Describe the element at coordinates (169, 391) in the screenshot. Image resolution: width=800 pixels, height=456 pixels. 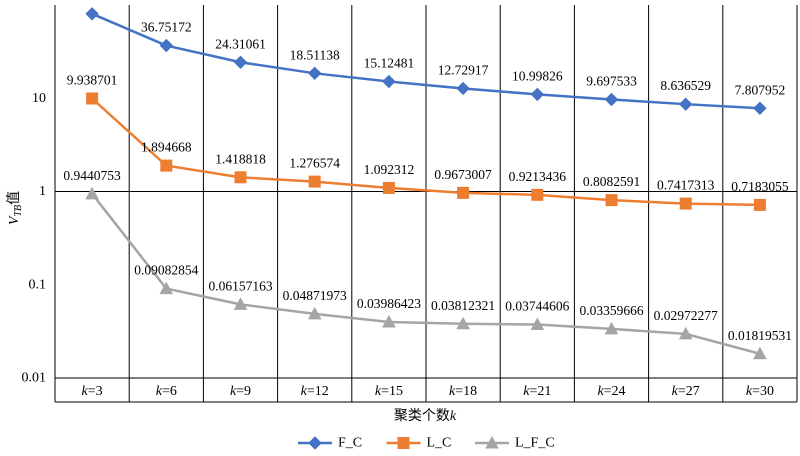
I see `category-label-value: =6` at that location.